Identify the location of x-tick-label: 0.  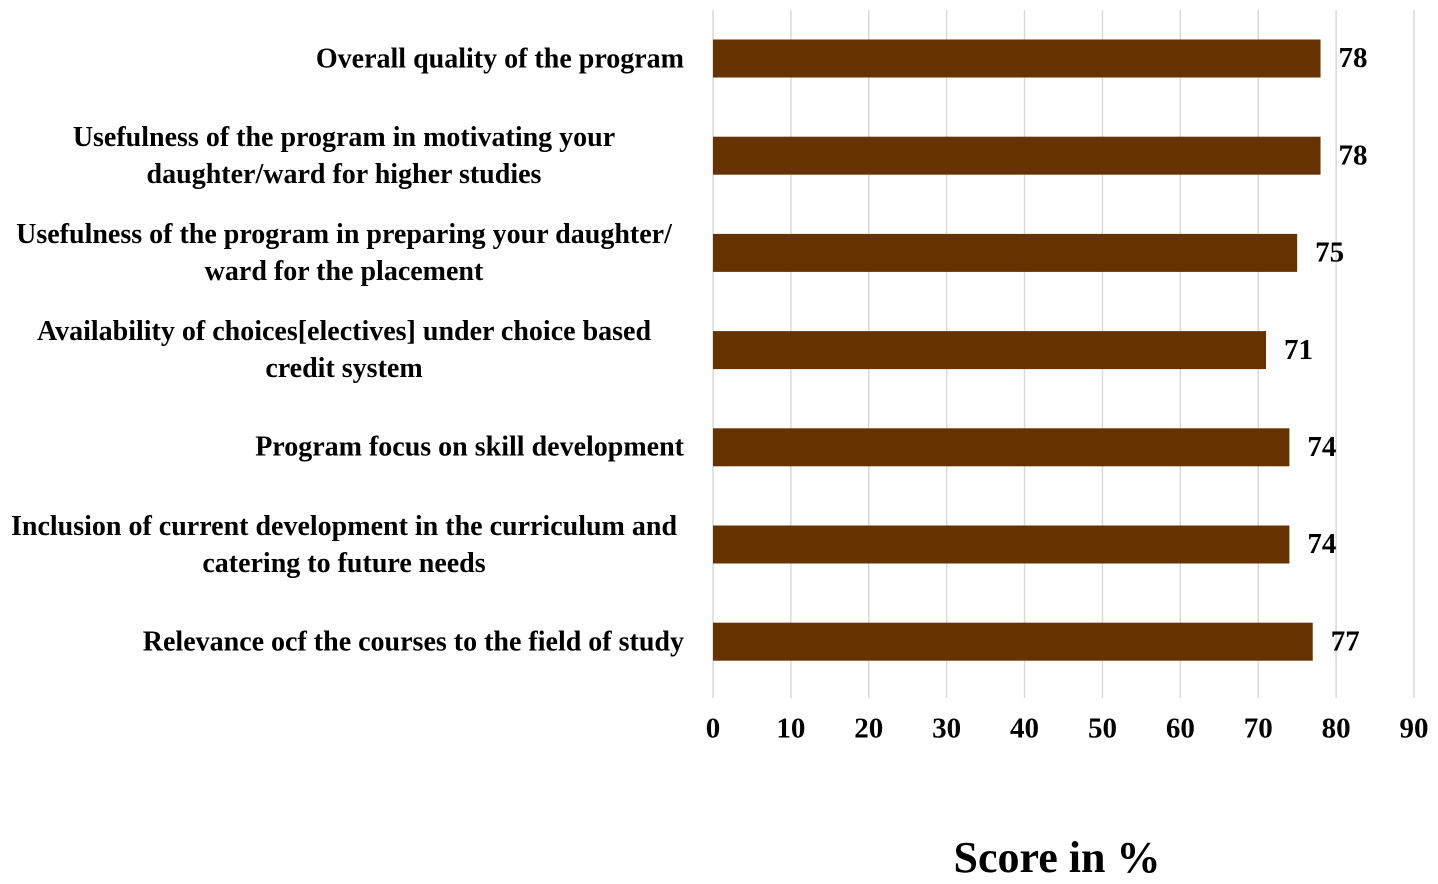
(713, 729).